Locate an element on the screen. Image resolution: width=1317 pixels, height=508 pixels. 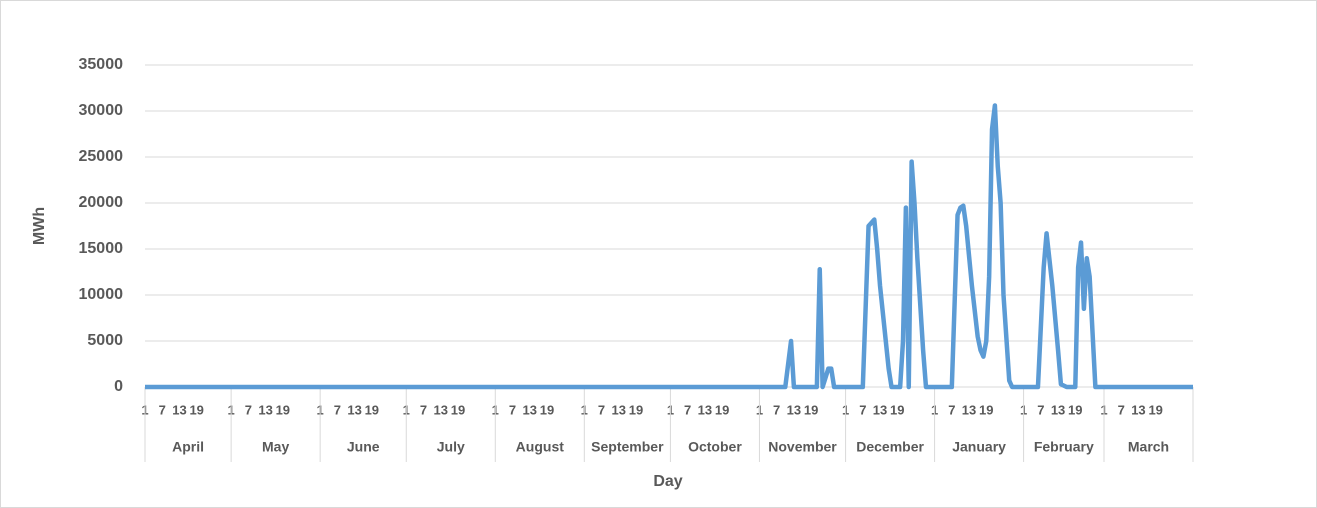
month-label: September is located at coordinates (627, 447).